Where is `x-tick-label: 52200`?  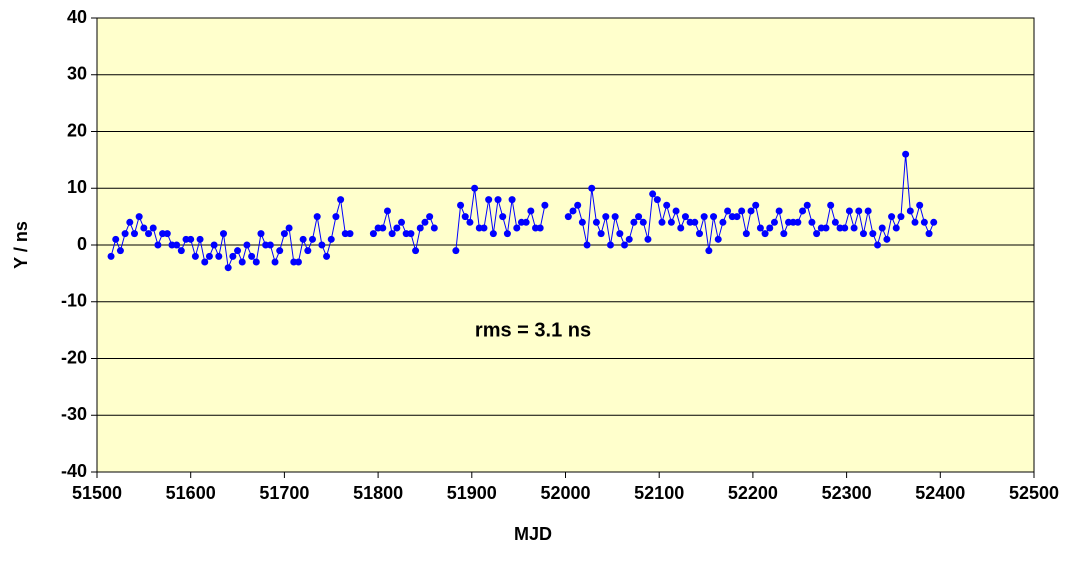 x-tick-label: 52200 is located at coordinates (753, 493).